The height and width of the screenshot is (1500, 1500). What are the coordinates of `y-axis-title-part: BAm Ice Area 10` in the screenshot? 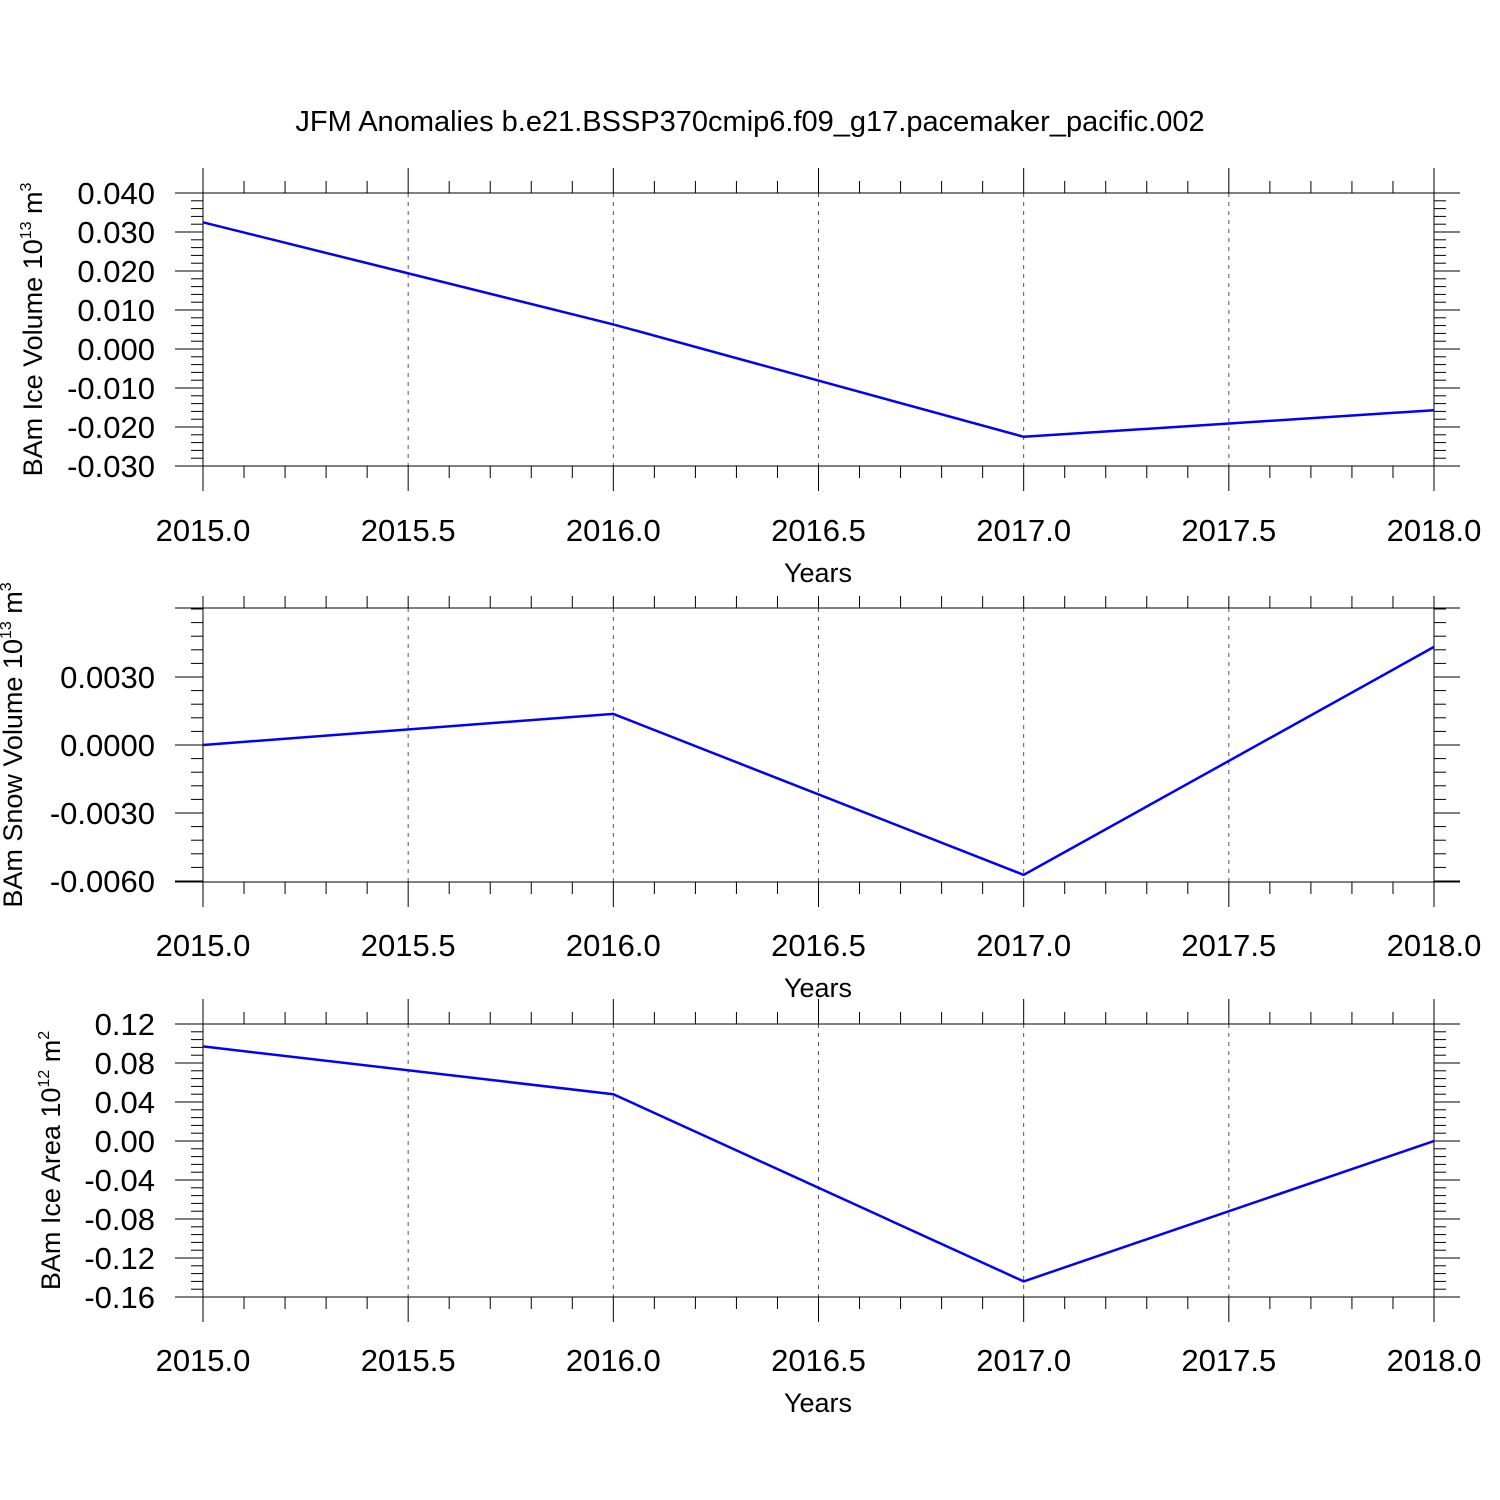 It's located at (51, 1189).